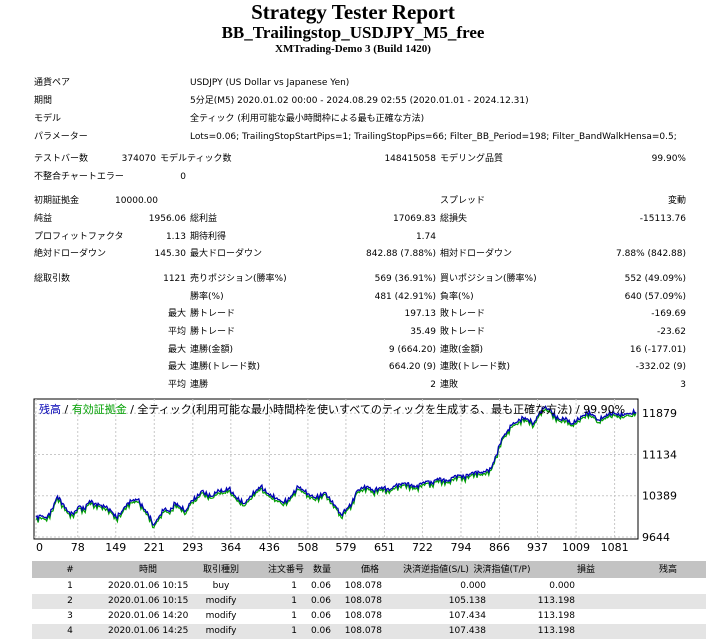 The height and width of the screenshot is (639, 706). Describe the element at coordinates (615, 547) in the screenshot. I see `x-tick-label: 1081` at that location.